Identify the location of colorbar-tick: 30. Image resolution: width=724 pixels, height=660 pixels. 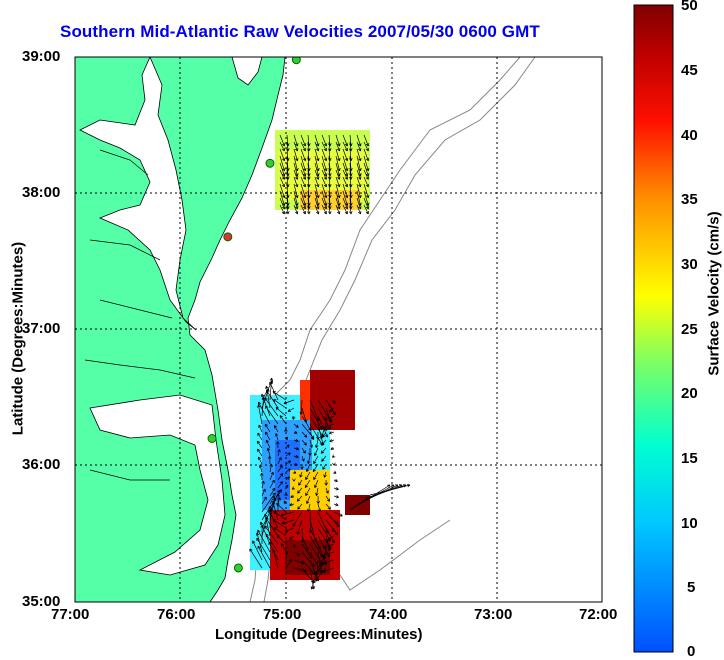
(689, 264).